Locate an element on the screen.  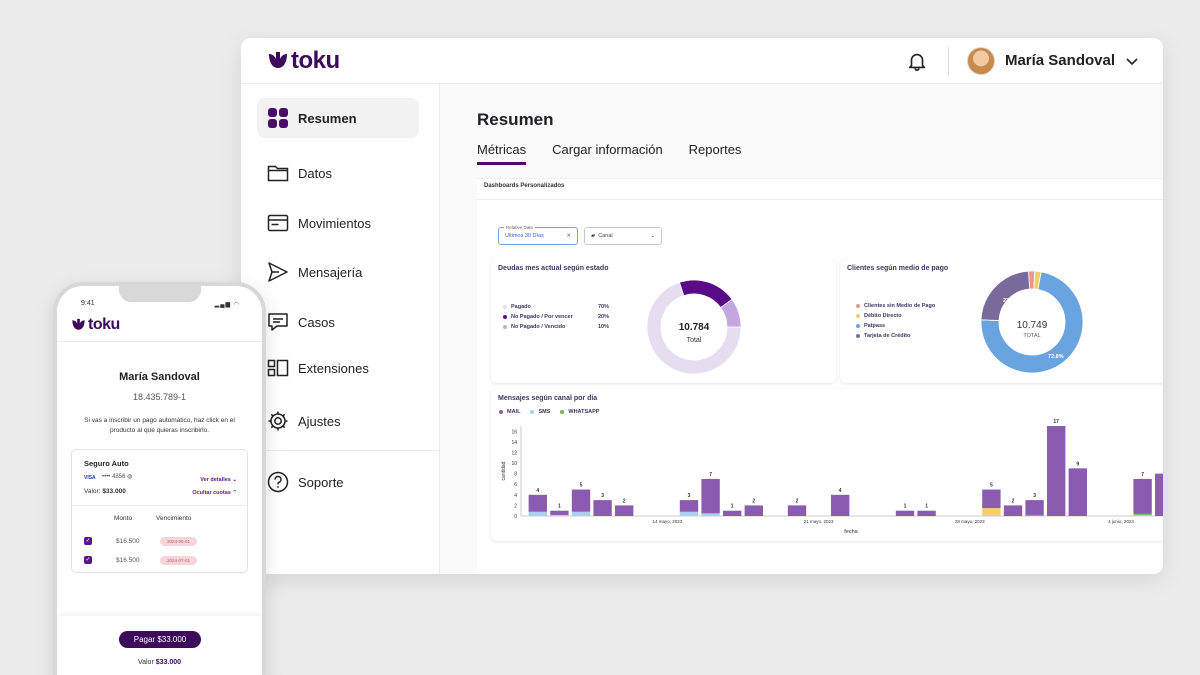
tabs: Métricas Cargar información Reportes is located at coordinates (609, 153).